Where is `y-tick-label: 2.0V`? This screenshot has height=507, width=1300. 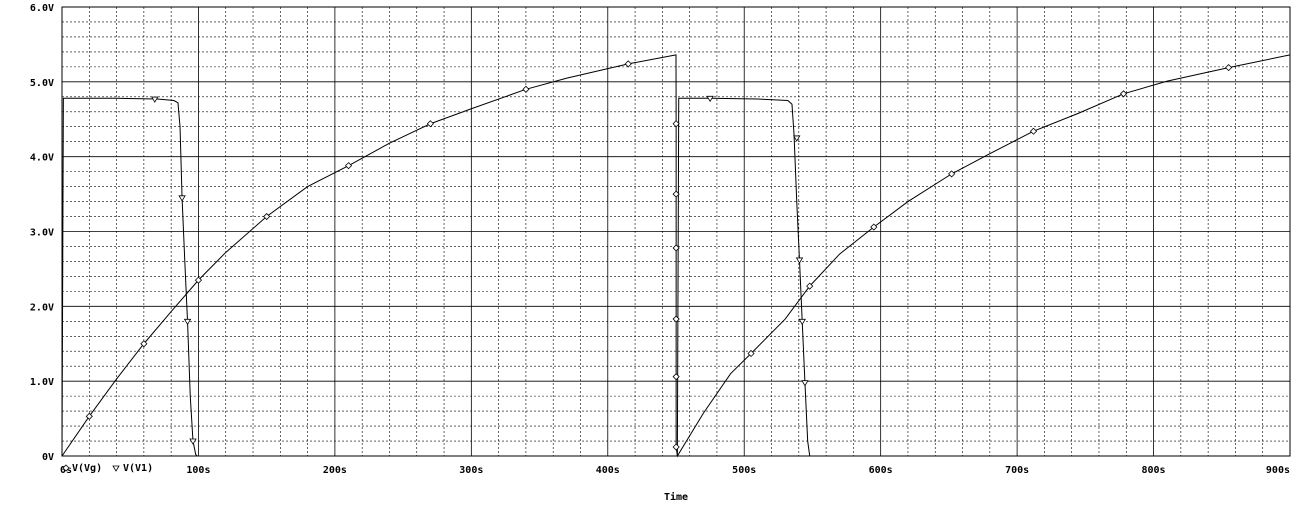
y-tick-label: 2.0V is located at coordinates (42, 307).